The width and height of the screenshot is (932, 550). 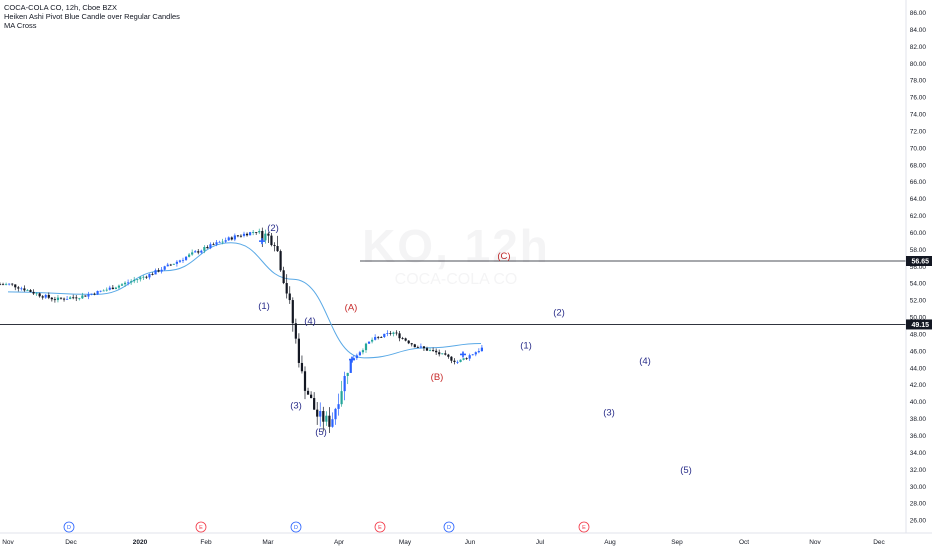 I want to click on price-tick-label: 68.00, so click(x=918, y=165).